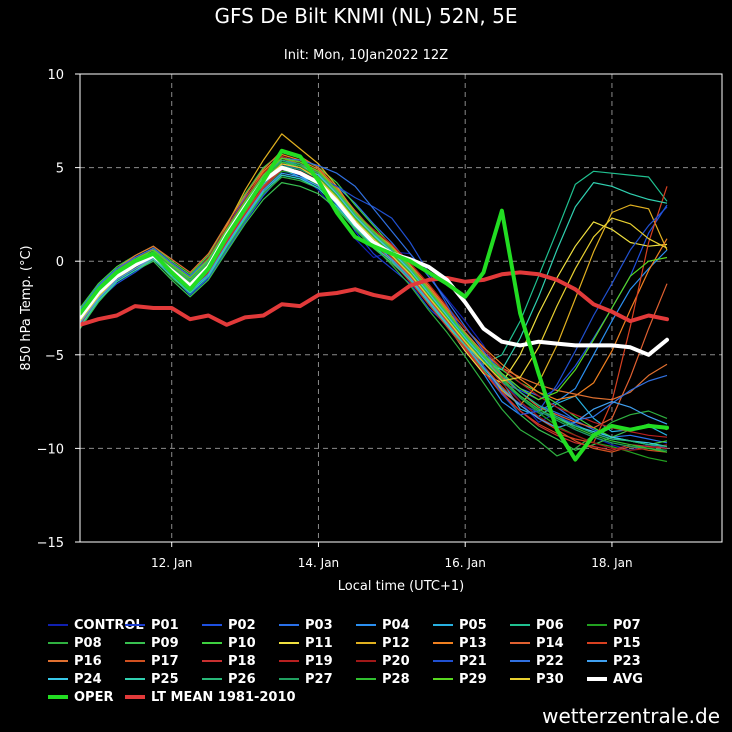 The image size is (732, 732). What do you see at coordinates (50, 543) in the screenshot?
I see `y-tick-label: −15` at bounding box center [50, 543].